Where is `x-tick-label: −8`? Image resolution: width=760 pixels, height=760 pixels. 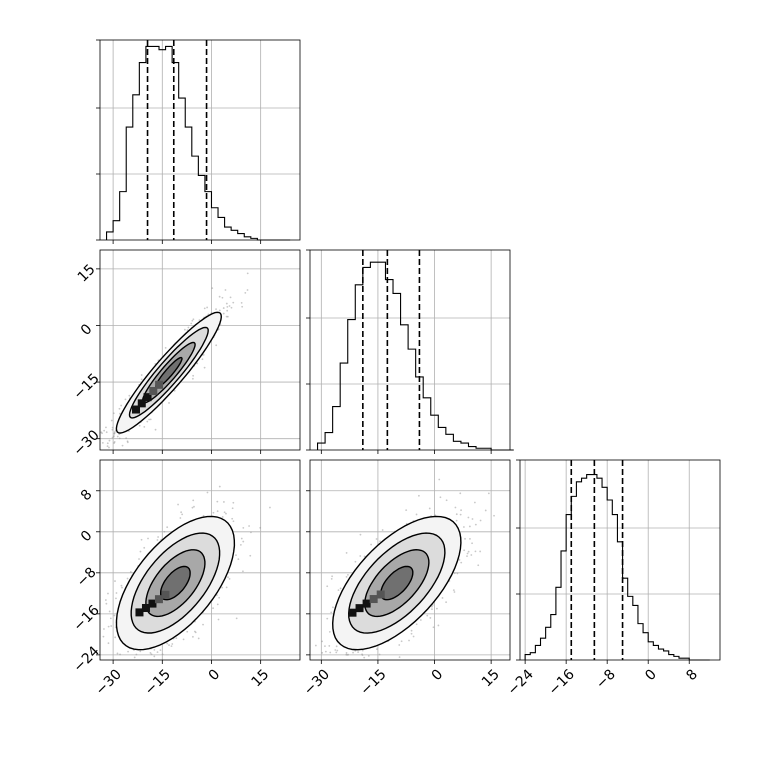 x-tick-label: −8 is located at coordinates (606, 679).